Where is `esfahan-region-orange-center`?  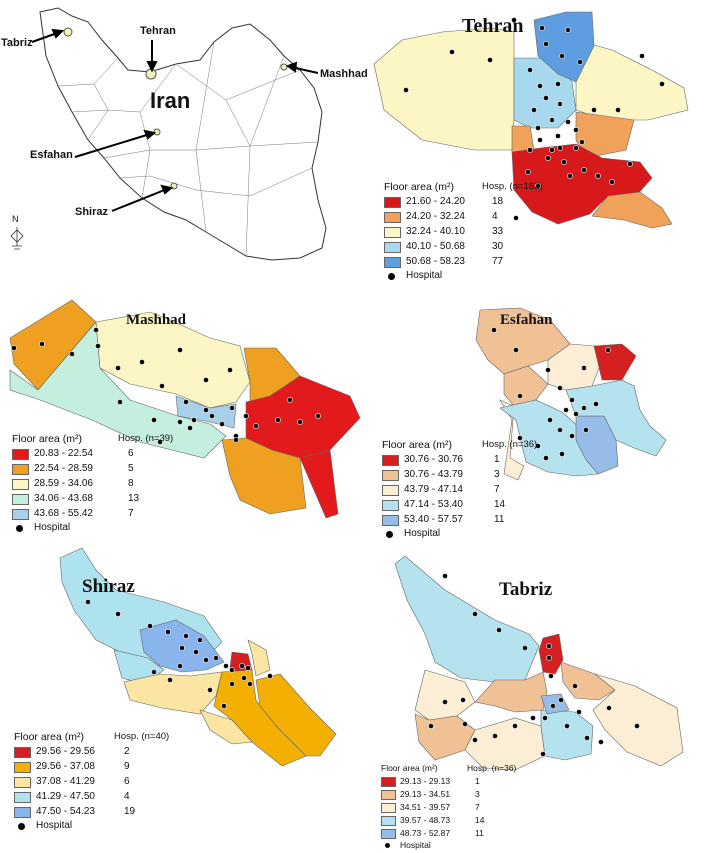
esfahan-region-orange-center is located at coordinates (526, 386).